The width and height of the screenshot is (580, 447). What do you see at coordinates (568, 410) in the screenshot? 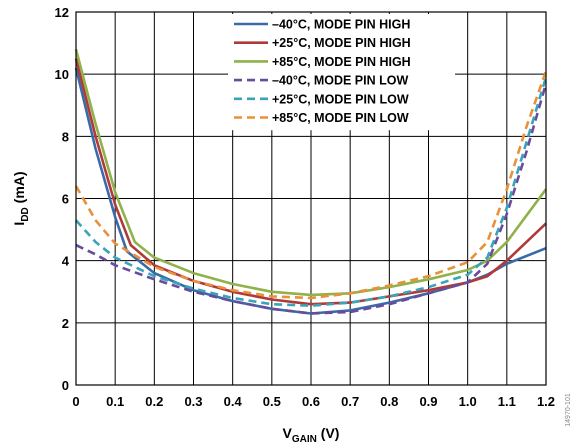
I see `figure-id-watermark: 14970-101` at bounding box center [568, 410].